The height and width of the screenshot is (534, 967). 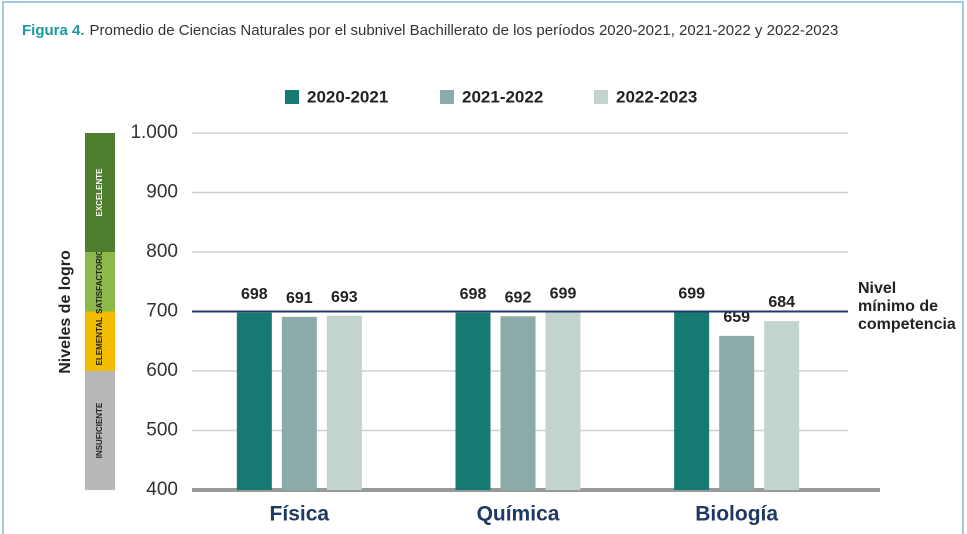 I want to click on level-label: ELEMENTAL, so click(x=99, y=341).